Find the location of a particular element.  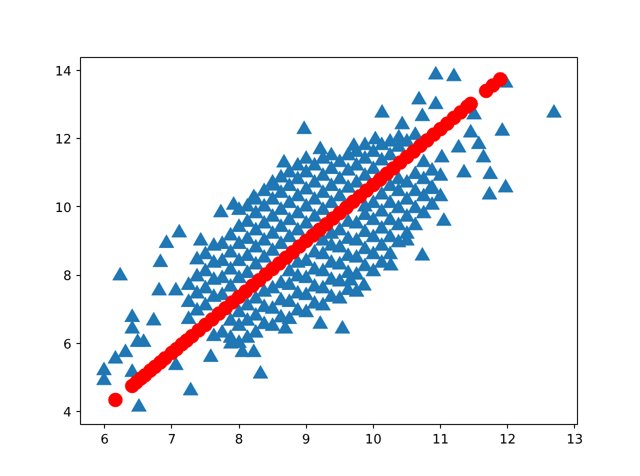

x-tick-label: 12 is located at coordinates (507, 440).